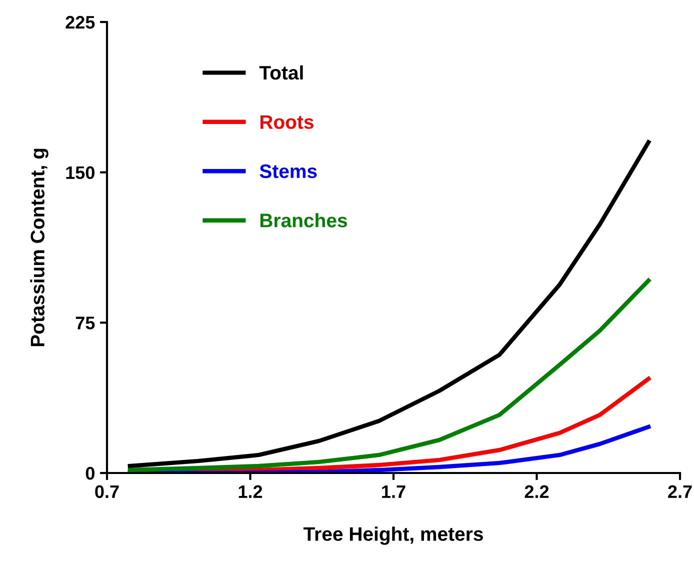 The height and width of the screenshot is (562, 694). Describe the element at coordinates (393, 535) in the screenshot. I see `x-axis-title: Tree Height, meters` at that location.